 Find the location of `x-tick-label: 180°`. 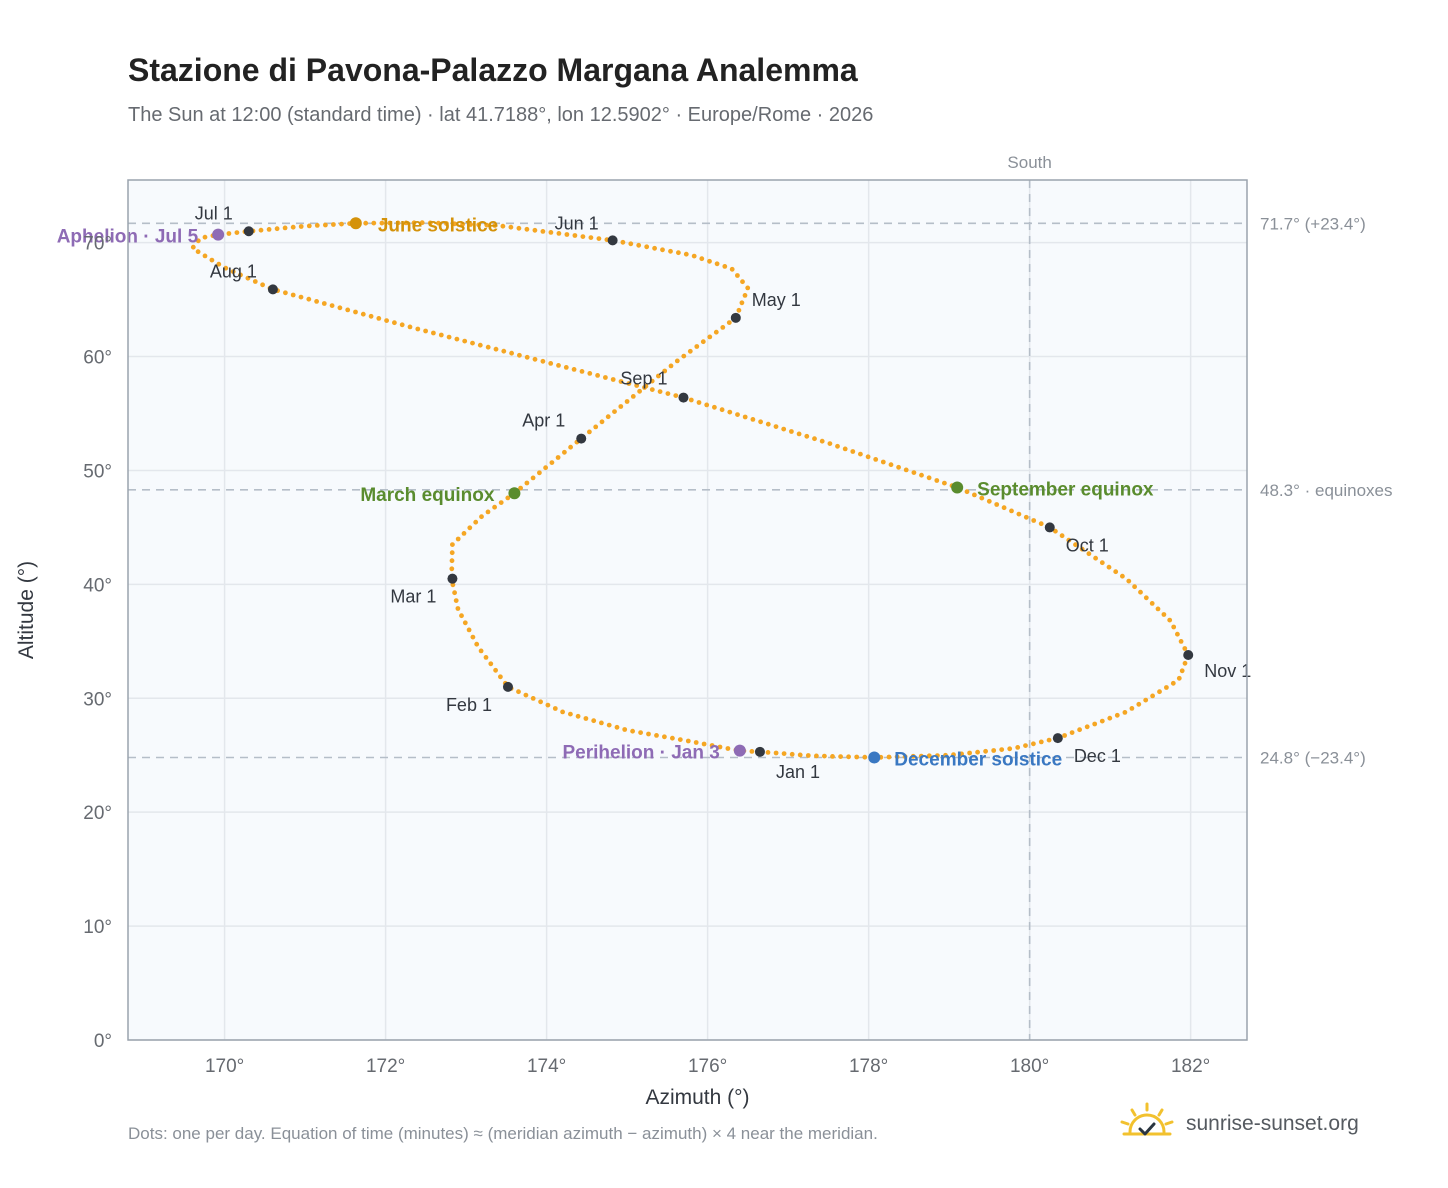

x-tick-label: 180° is located at coordinates (1029, 1066).